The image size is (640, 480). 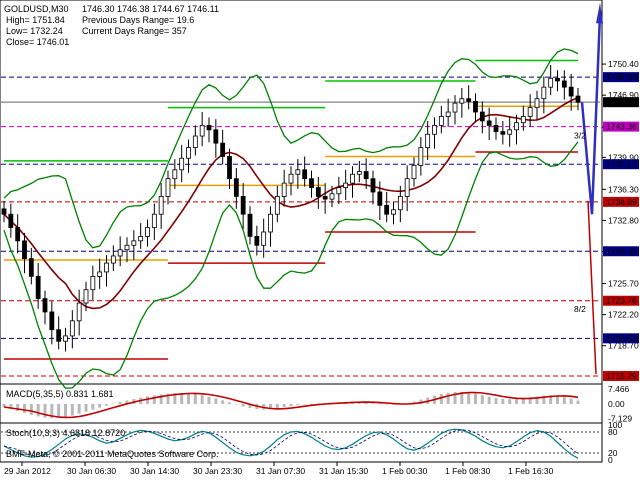 What do you see at coordinates (588, 188) in the screenshot?
I see `projection-arrow: 3/2 8/2` at bounding box center [588, 188].